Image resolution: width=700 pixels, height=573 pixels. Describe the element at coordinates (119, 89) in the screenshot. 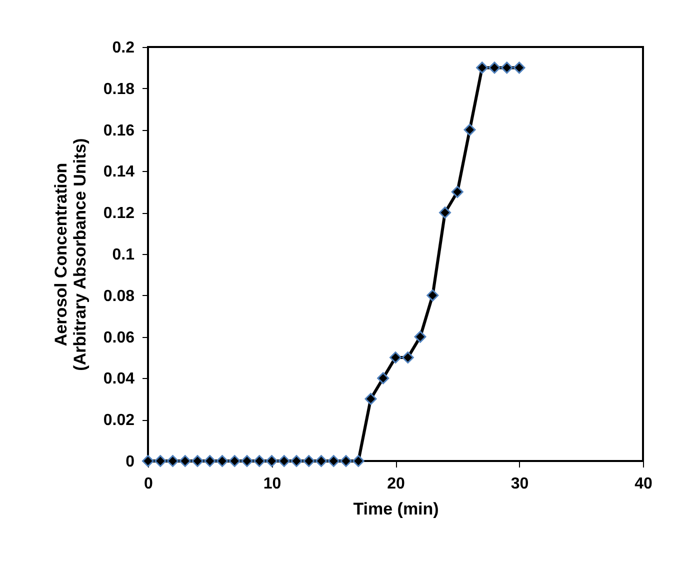

I see `y-tick-label: 0.18` at that location.